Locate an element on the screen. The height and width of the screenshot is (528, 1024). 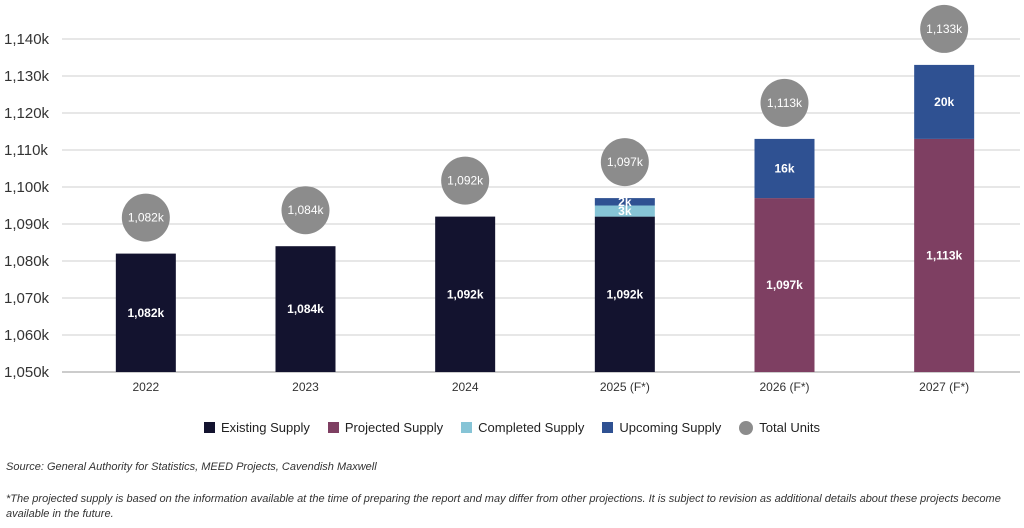
total-units-label: 1,133k is located at coordinates (944, 29).